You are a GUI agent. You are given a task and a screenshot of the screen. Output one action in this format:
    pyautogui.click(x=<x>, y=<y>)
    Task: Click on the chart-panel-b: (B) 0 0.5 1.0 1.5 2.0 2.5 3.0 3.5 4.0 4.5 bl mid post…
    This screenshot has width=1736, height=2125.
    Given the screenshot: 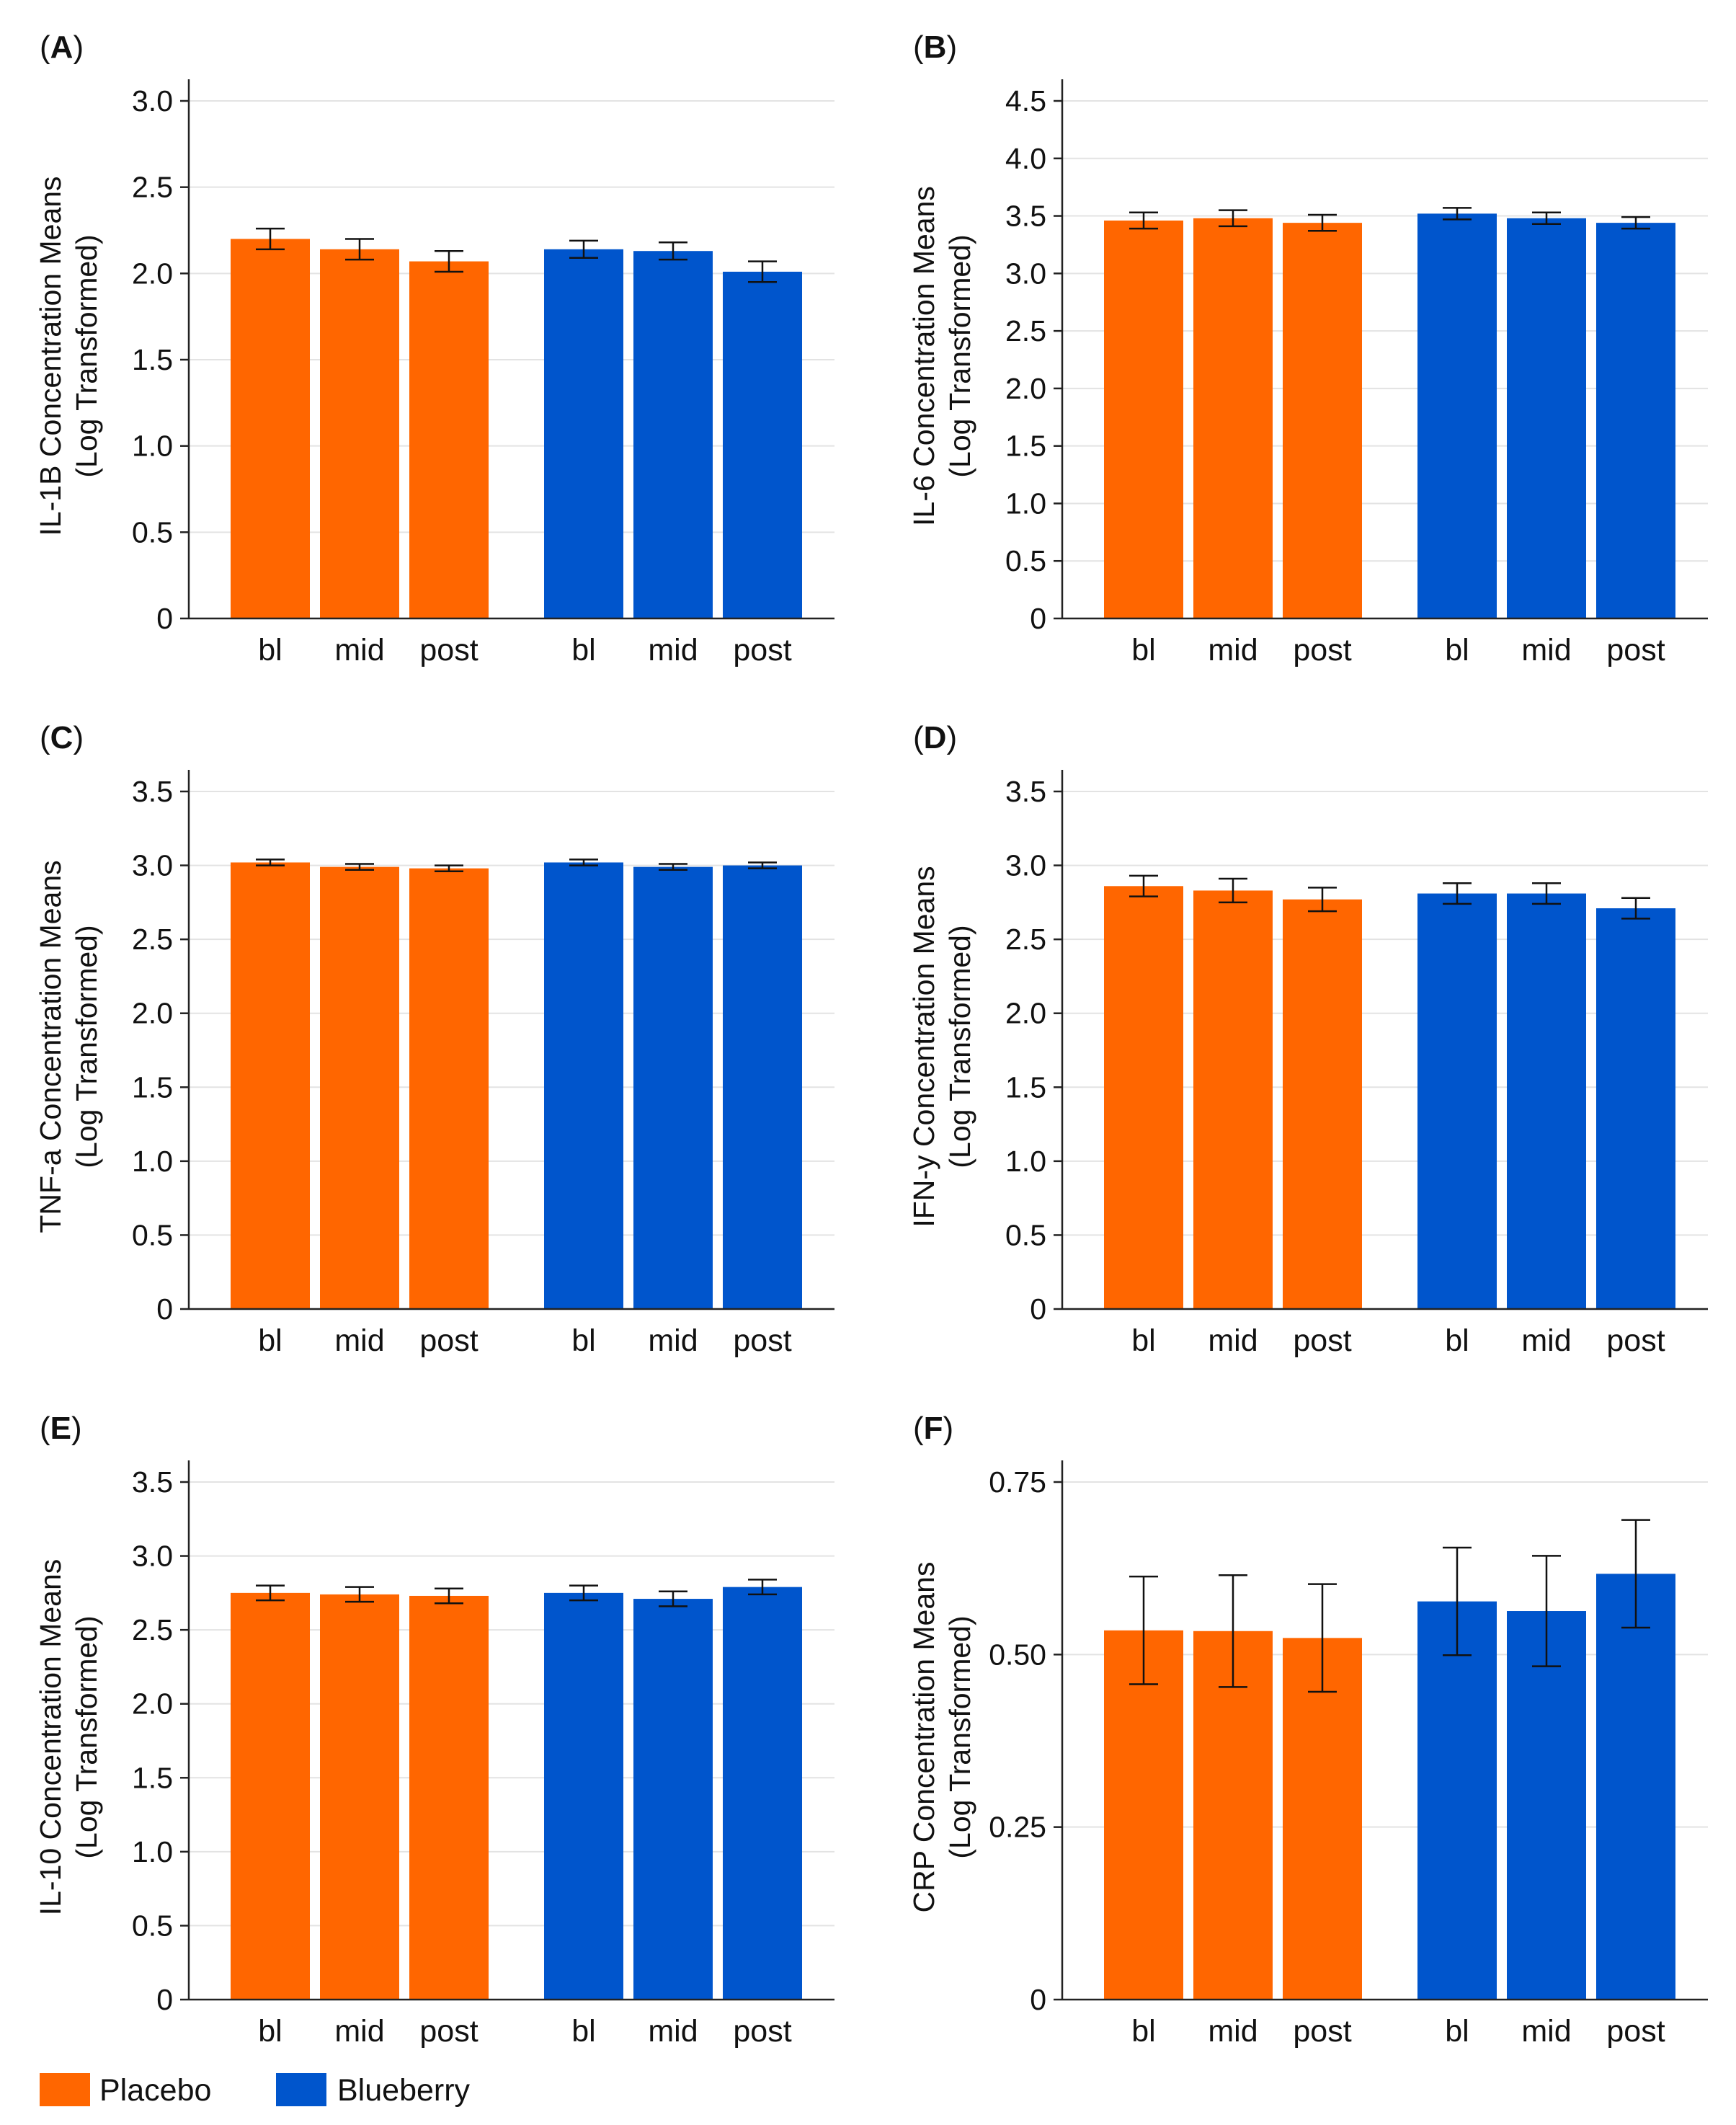 What is the action you would take?
    pyautogui.click(x=1308, y=348)
    